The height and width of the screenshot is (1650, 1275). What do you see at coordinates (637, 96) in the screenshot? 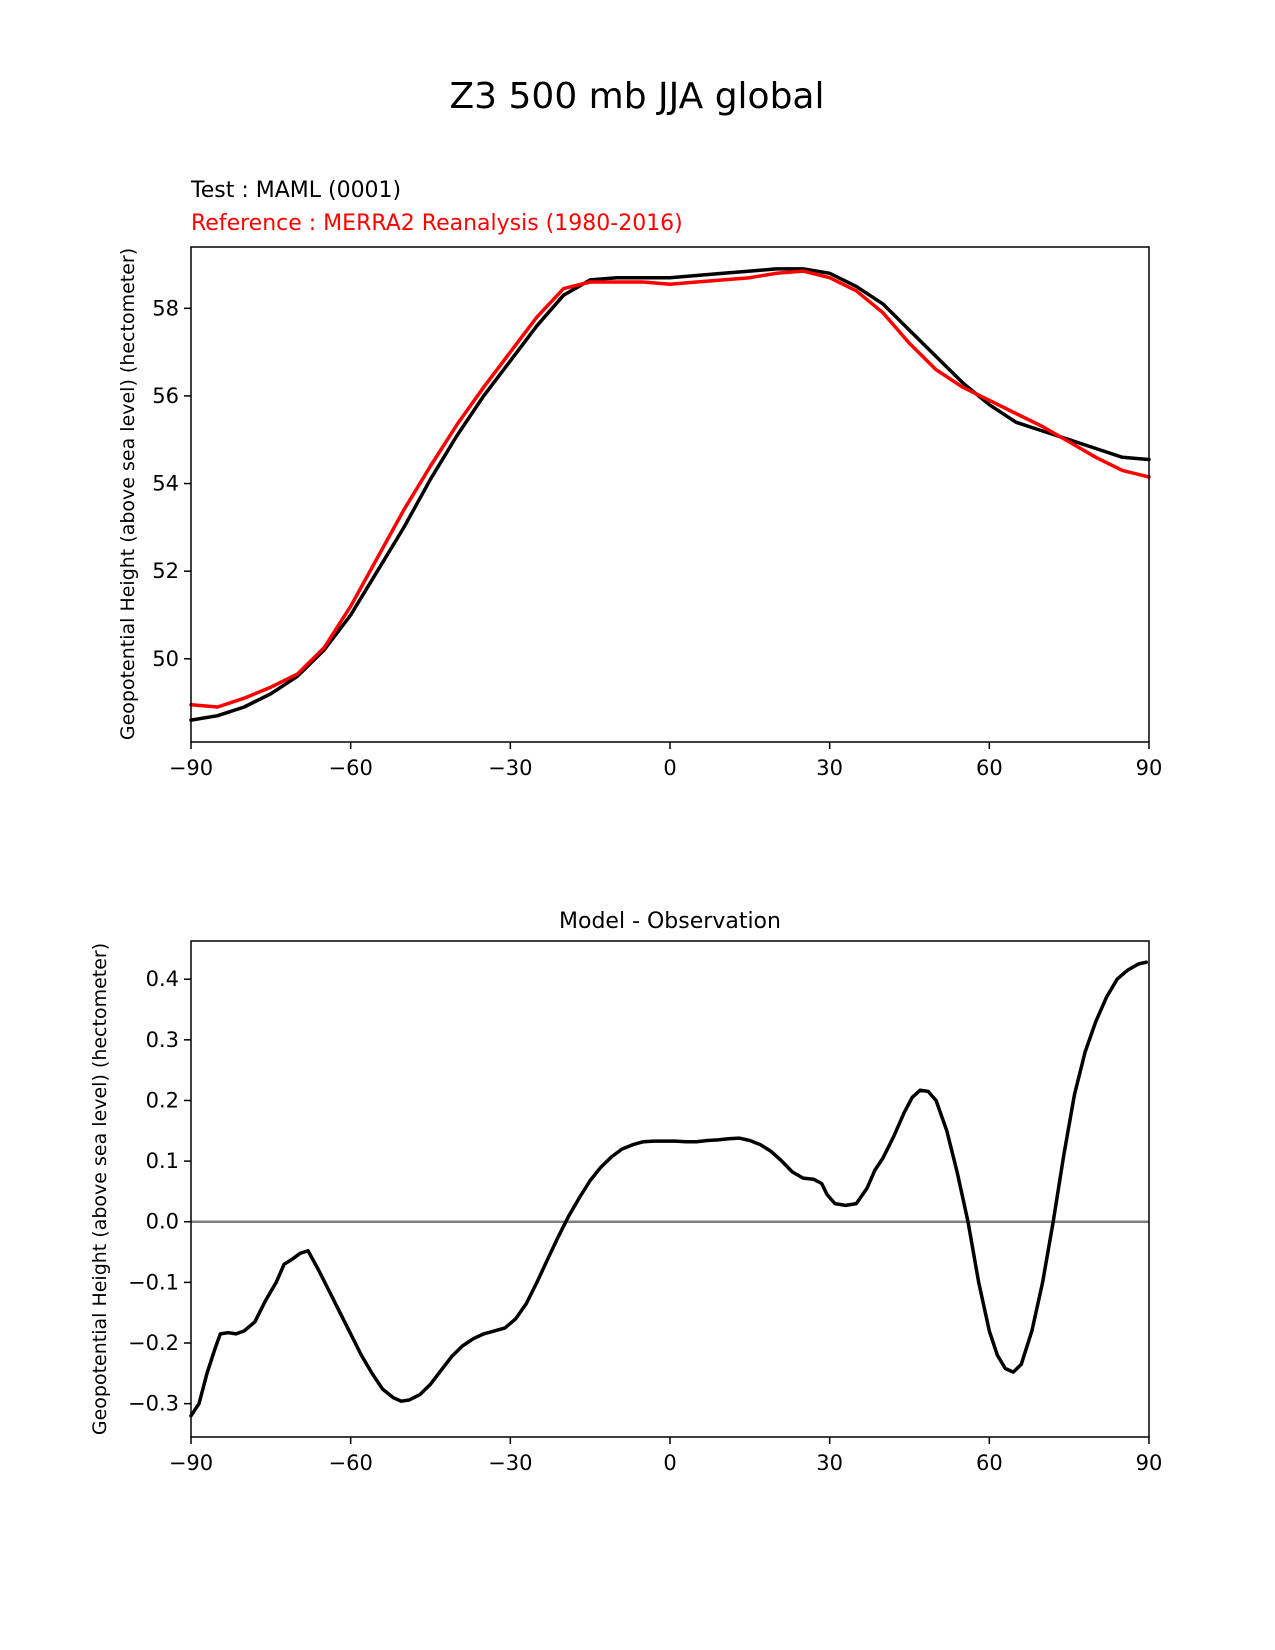
I see `figure-title: Z3 500 mb JJA global` at bounding box center [637, 96].